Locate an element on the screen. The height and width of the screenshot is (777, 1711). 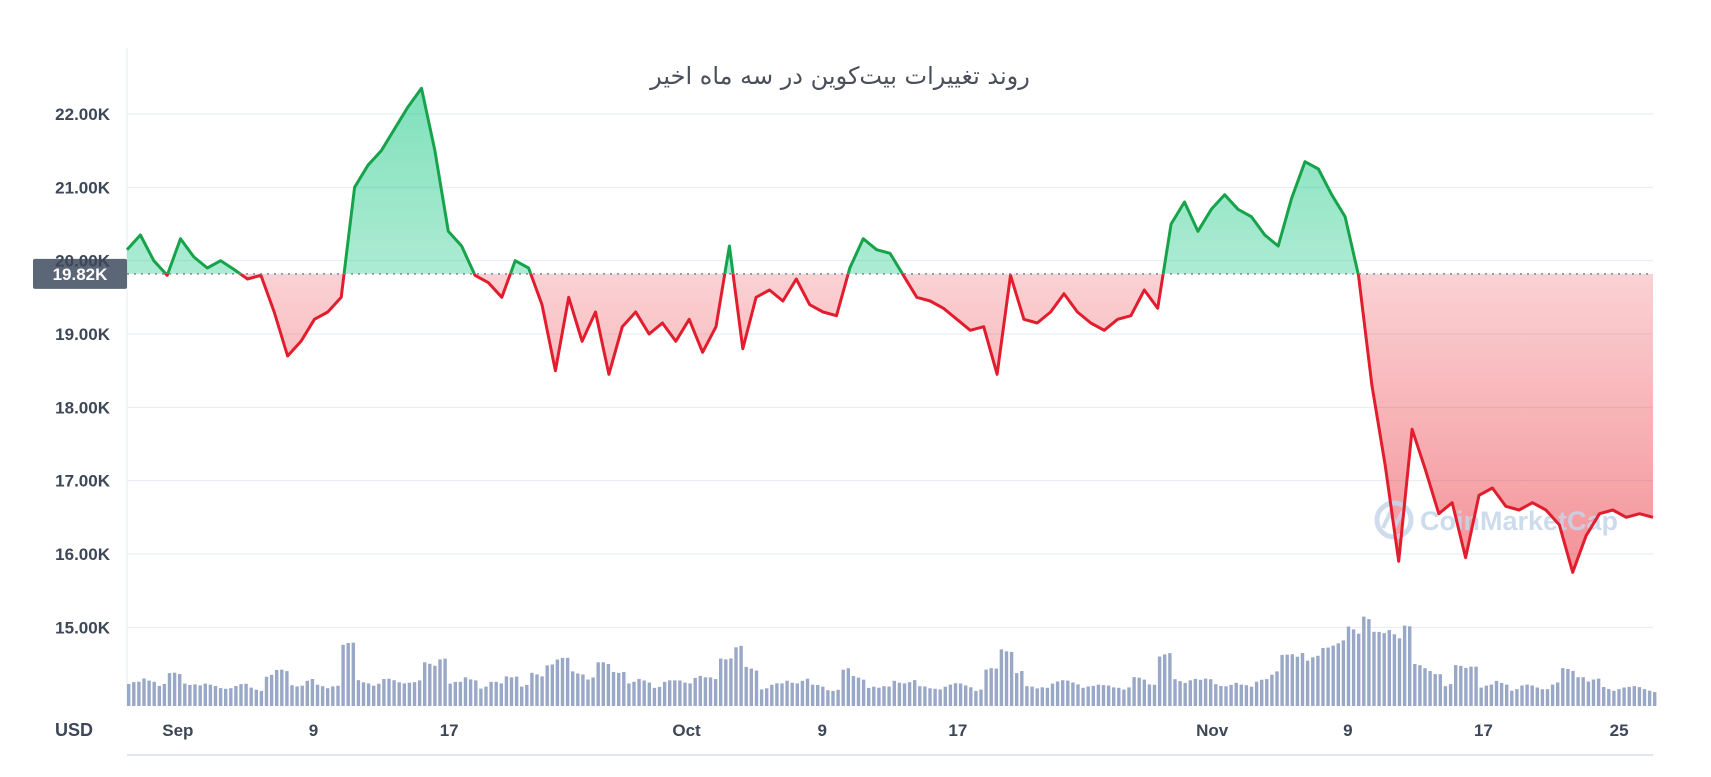
y-tick-label: 16.00K is located at coordinates (83, 554).